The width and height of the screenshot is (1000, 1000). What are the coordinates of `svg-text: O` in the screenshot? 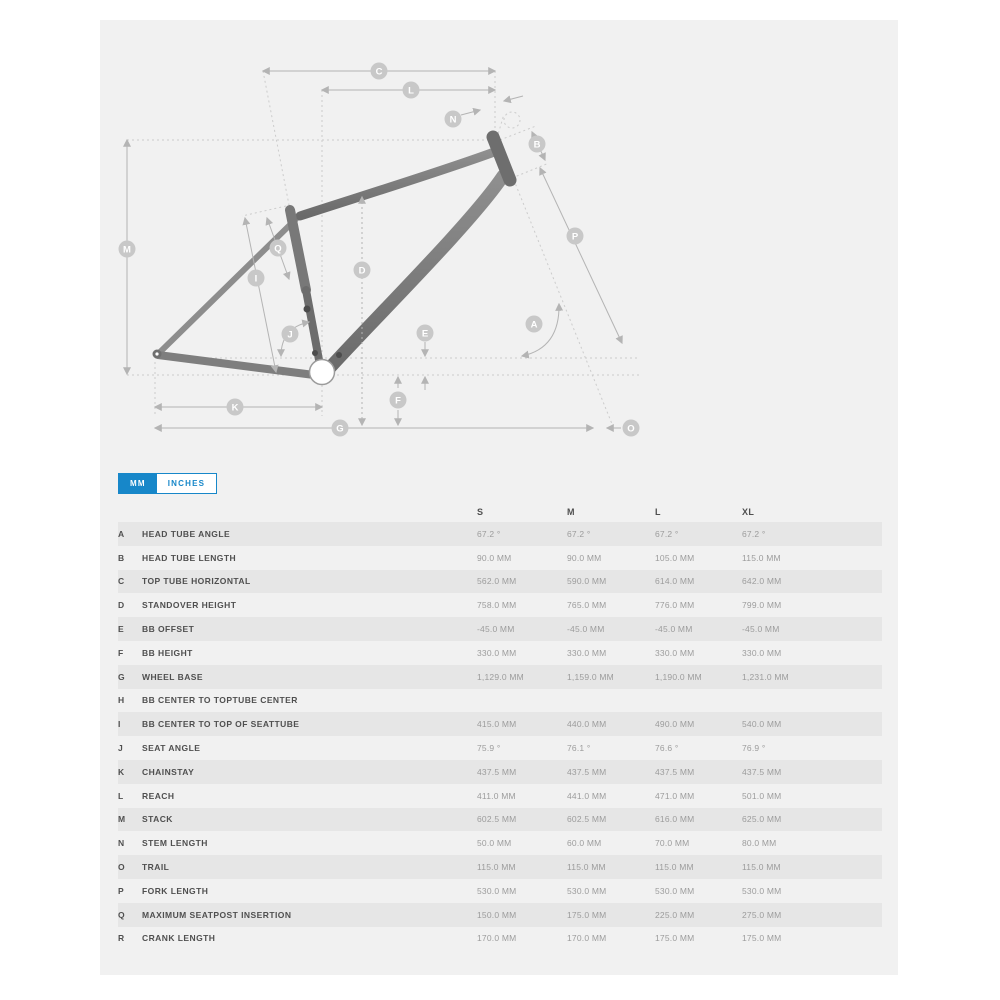 It's located at (630, 428).